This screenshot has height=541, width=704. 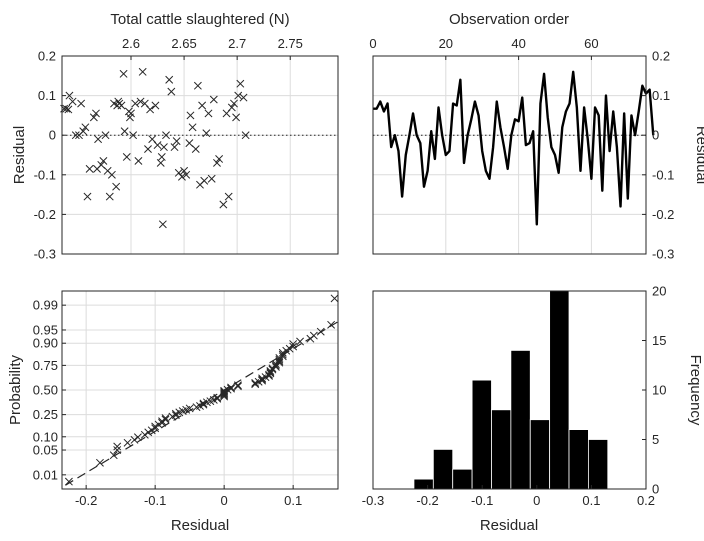 What do you see at coordinates (446, 43) in the screenshot?
I see `x-tick-label: 20` at bounding box center [446, 43].